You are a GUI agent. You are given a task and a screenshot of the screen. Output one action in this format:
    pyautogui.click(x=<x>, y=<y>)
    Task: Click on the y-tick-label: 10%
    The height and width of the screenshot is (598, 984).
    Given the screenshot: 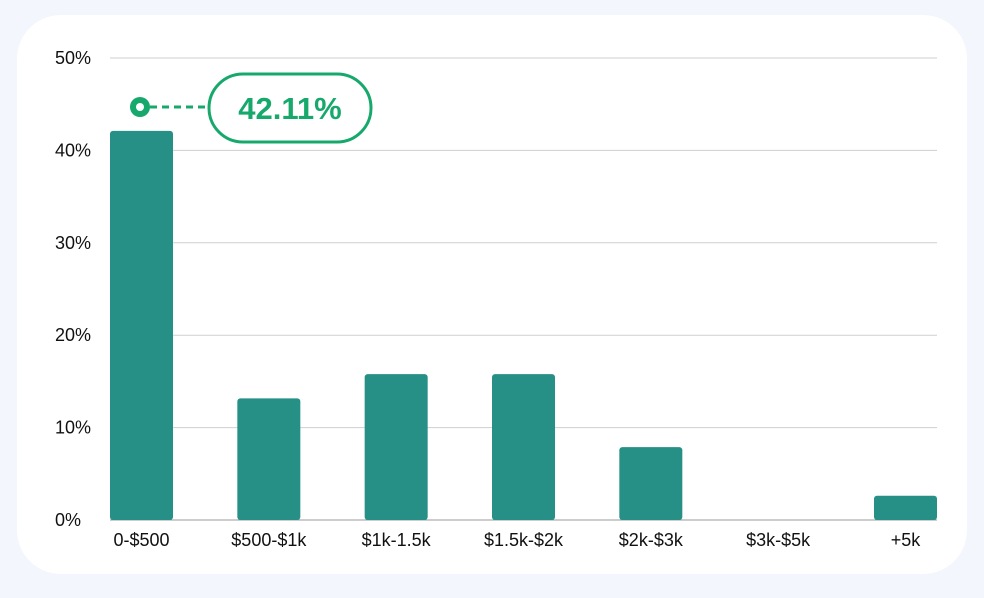 What is the action you would take?
    pyautogui.click(x=73, y=428)
    